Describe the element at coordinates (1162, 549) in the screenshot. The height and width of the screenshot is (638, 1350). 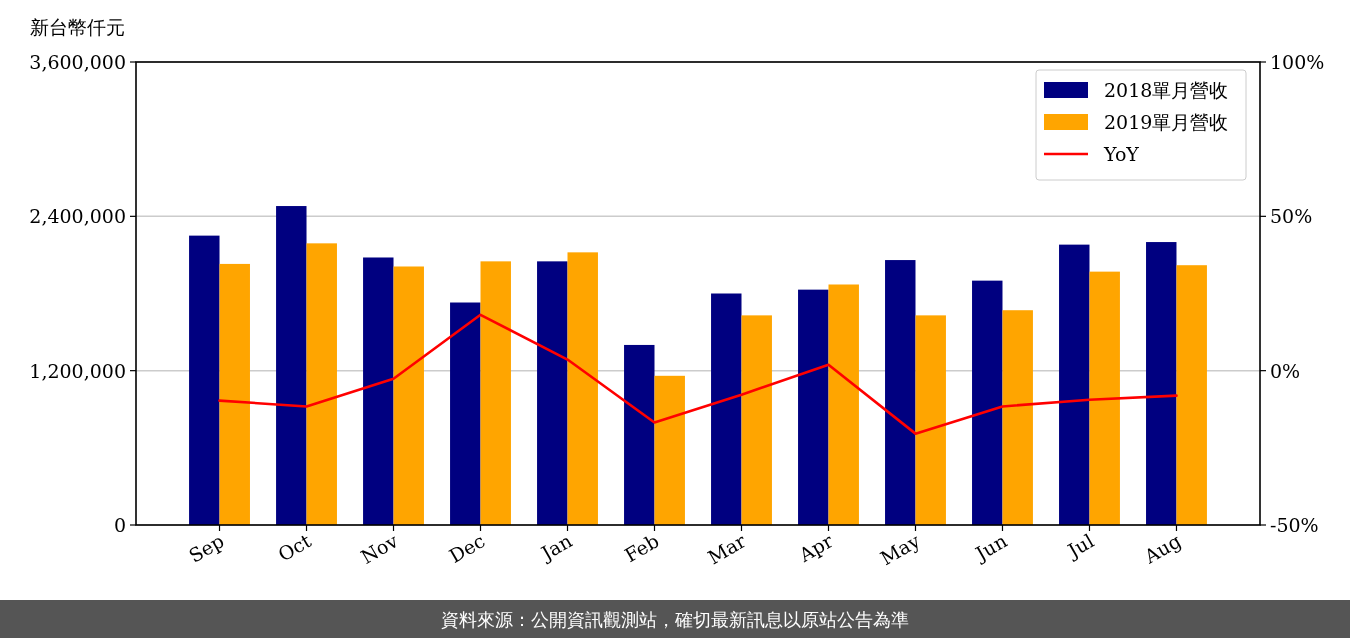
I see `x-tick-label: Aug` at that location.